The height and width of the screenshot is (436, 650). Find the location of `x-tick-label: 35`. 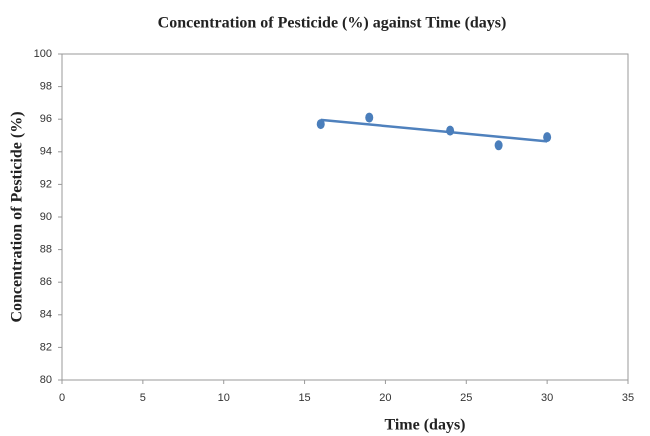

x-tick-label: 35 is located at coordinates (628, 398).